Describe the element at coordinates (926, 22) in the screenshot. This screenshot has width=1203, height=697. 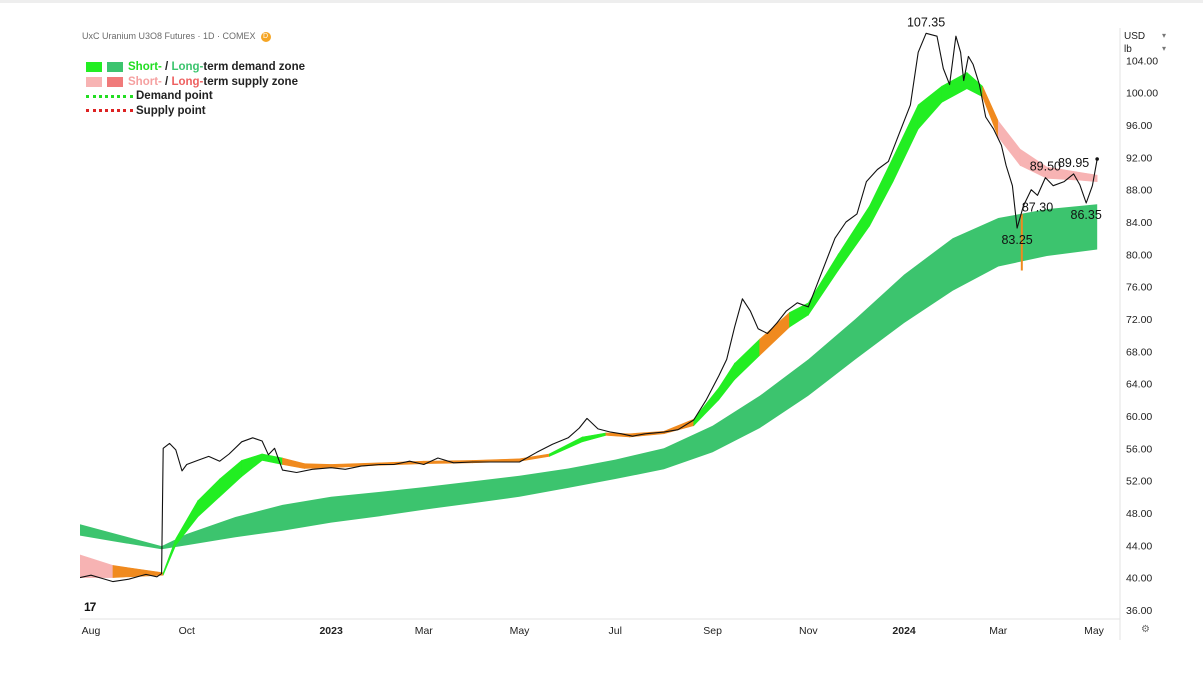
I see `price-annotation: 107.35` at that location.